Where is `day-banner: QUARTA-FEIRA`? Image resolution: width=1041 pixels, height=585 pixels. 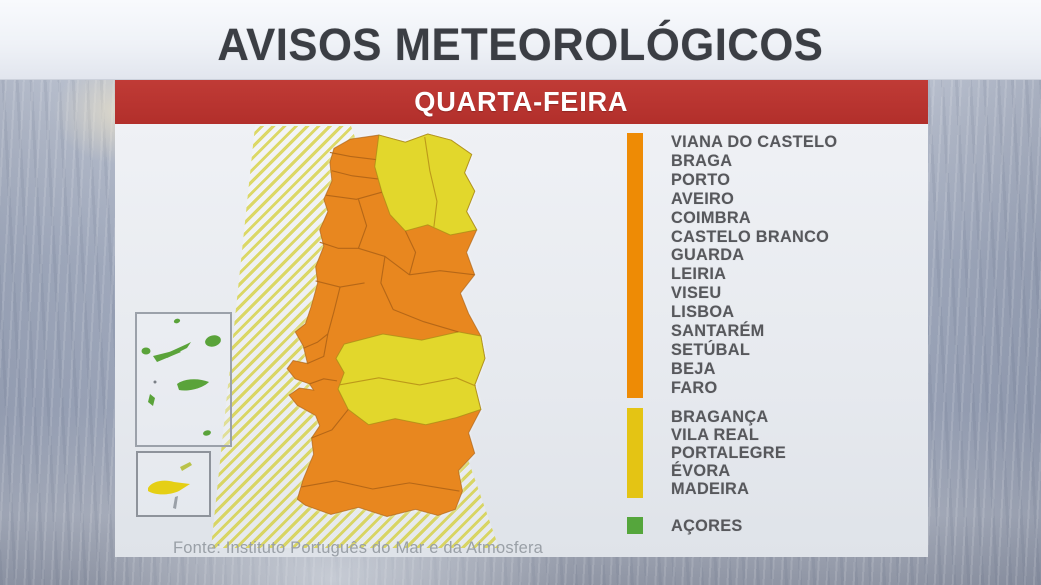 day-banner: QUARTA-FEIRA is located at coordinates (521, 102).